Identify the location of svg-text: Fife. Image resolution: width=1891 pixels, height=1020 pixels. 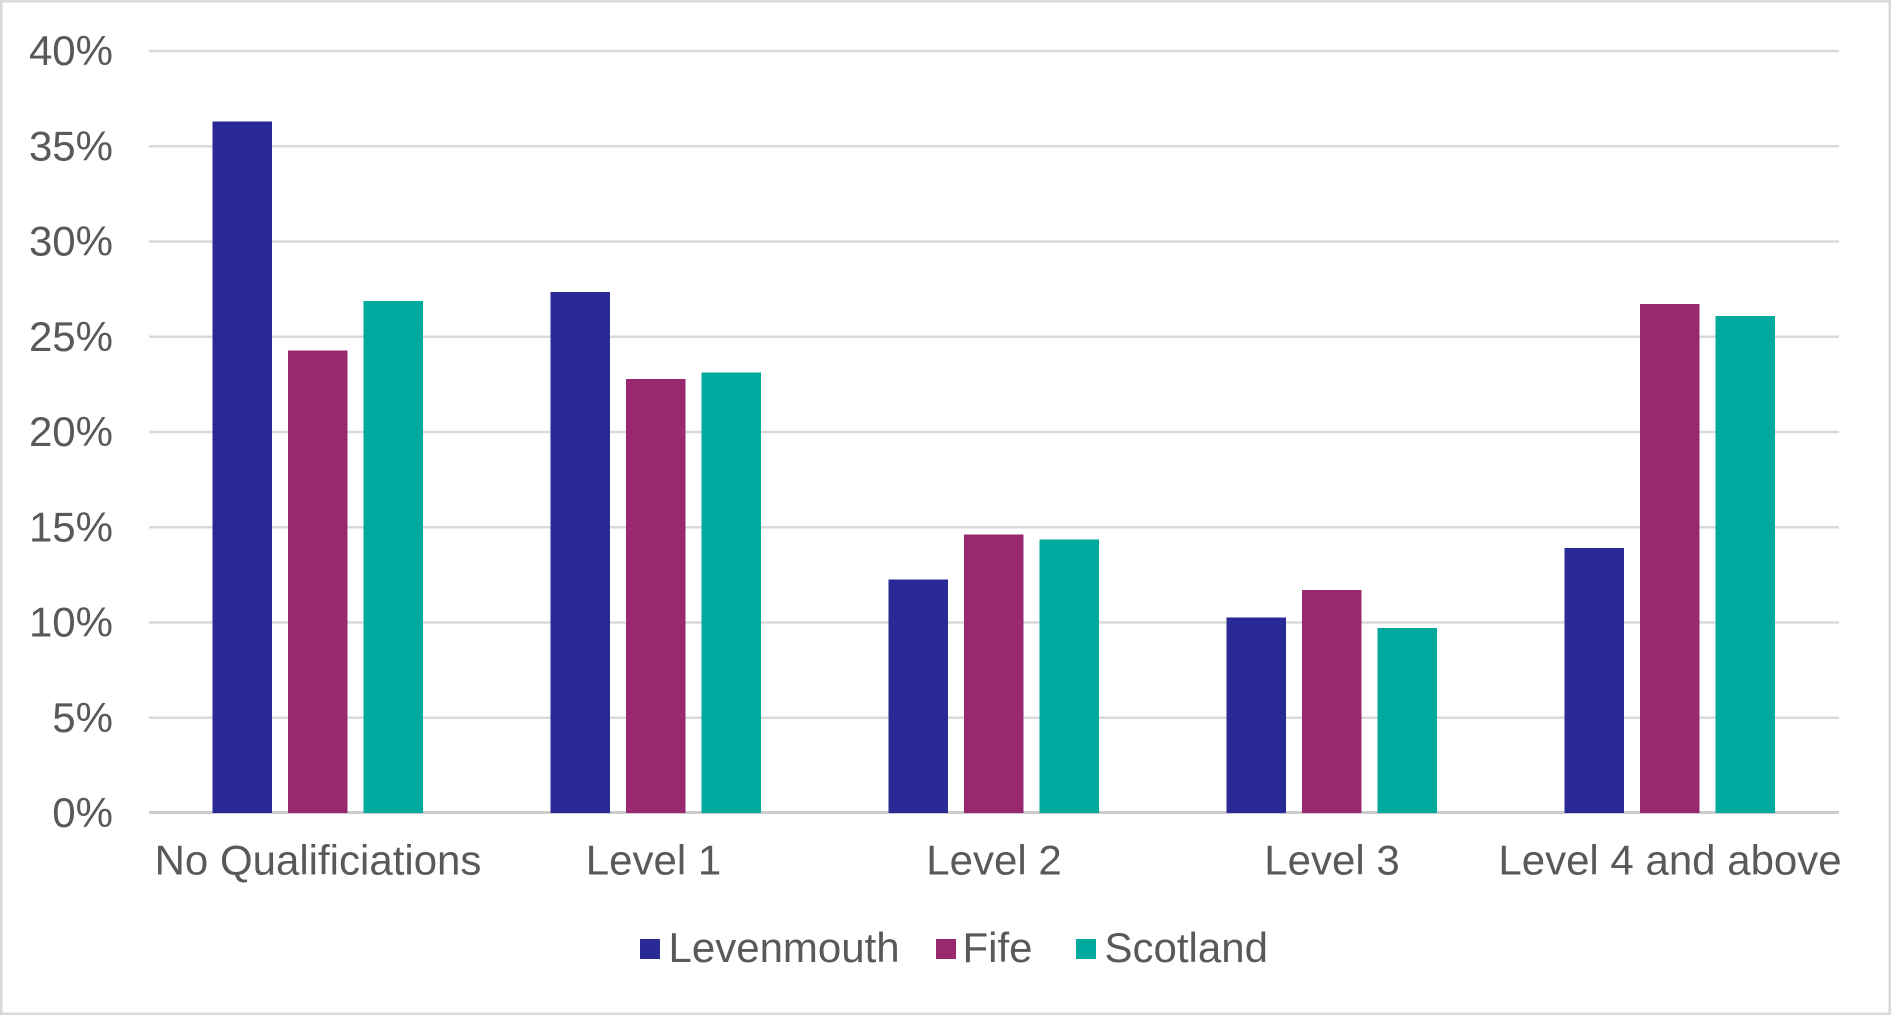
(998, 947).